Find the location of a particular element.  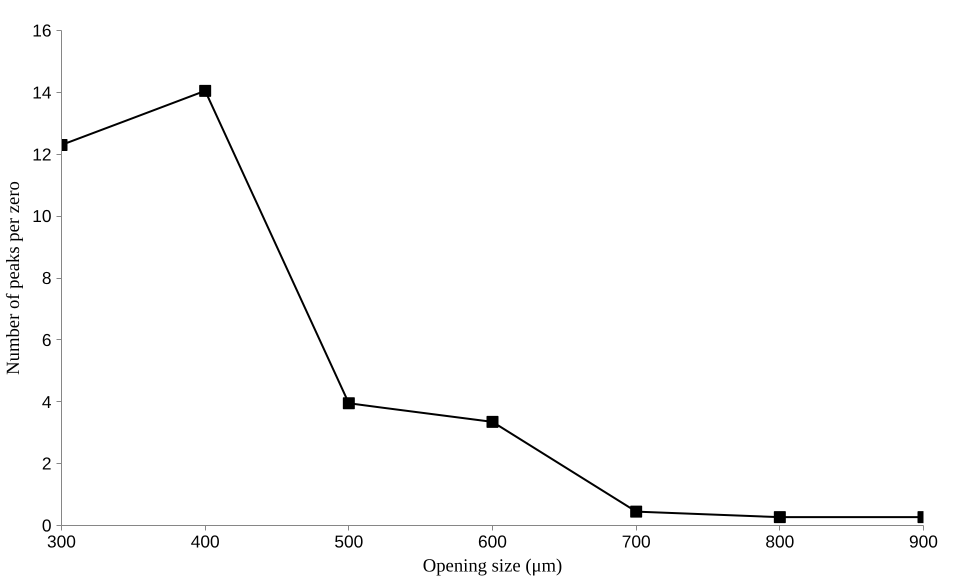

y-tick-label: 16 is located at coordinates (42, 30).